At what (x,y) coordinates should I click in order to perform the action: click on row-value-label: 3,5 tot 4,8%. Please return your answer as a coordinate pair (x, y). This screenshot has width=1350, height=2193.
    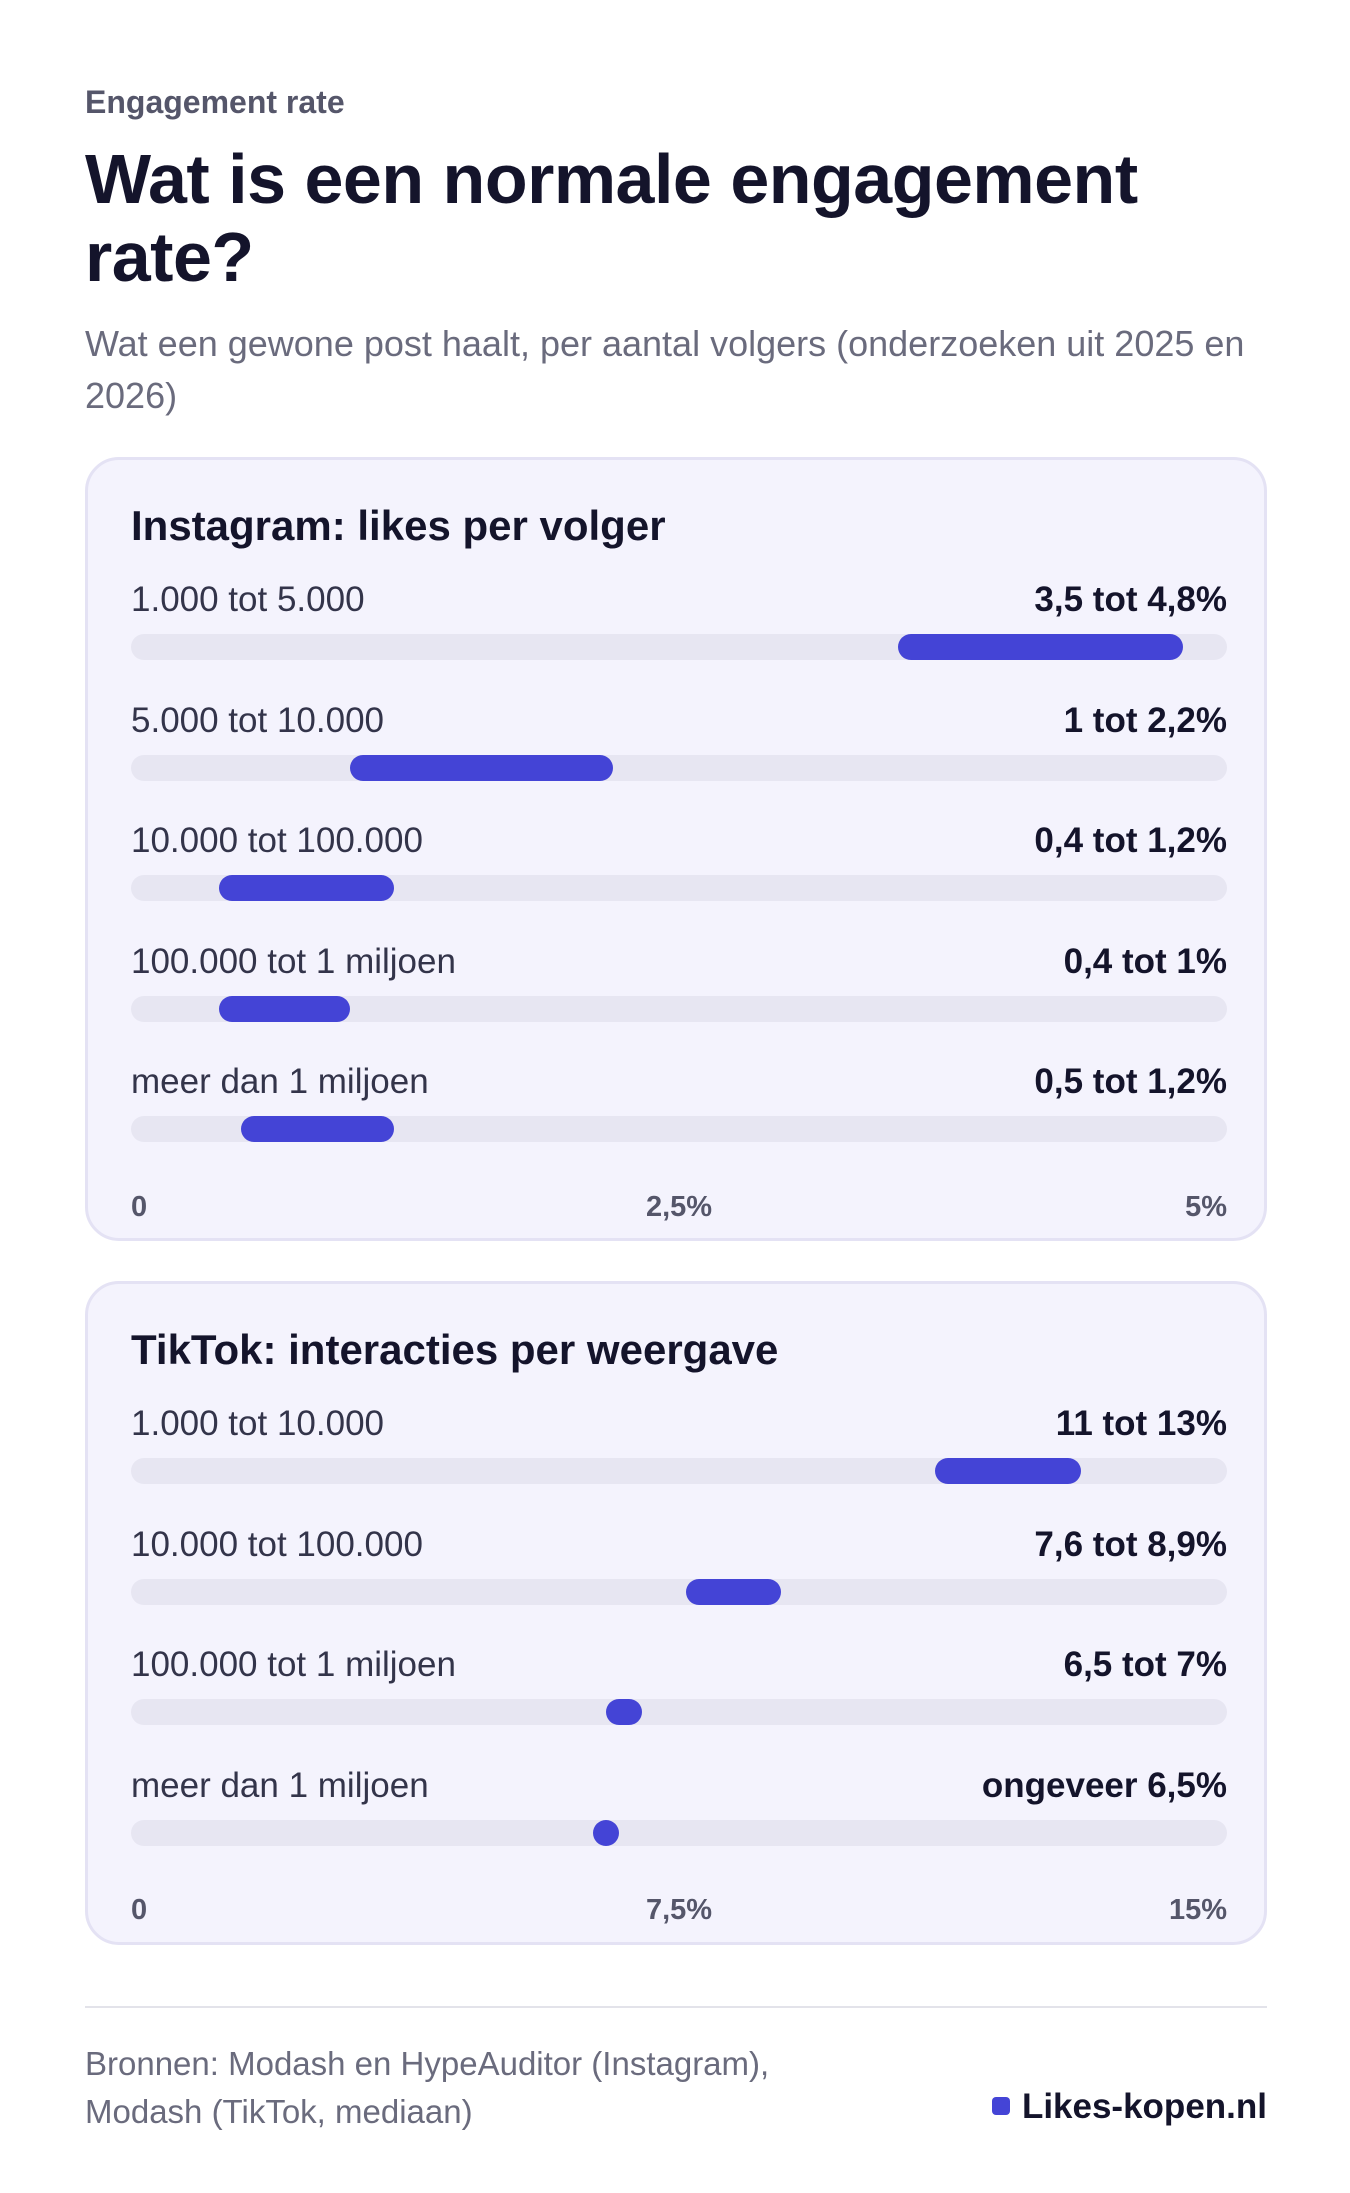
    Looking at the image, I should click on (1130, 599).